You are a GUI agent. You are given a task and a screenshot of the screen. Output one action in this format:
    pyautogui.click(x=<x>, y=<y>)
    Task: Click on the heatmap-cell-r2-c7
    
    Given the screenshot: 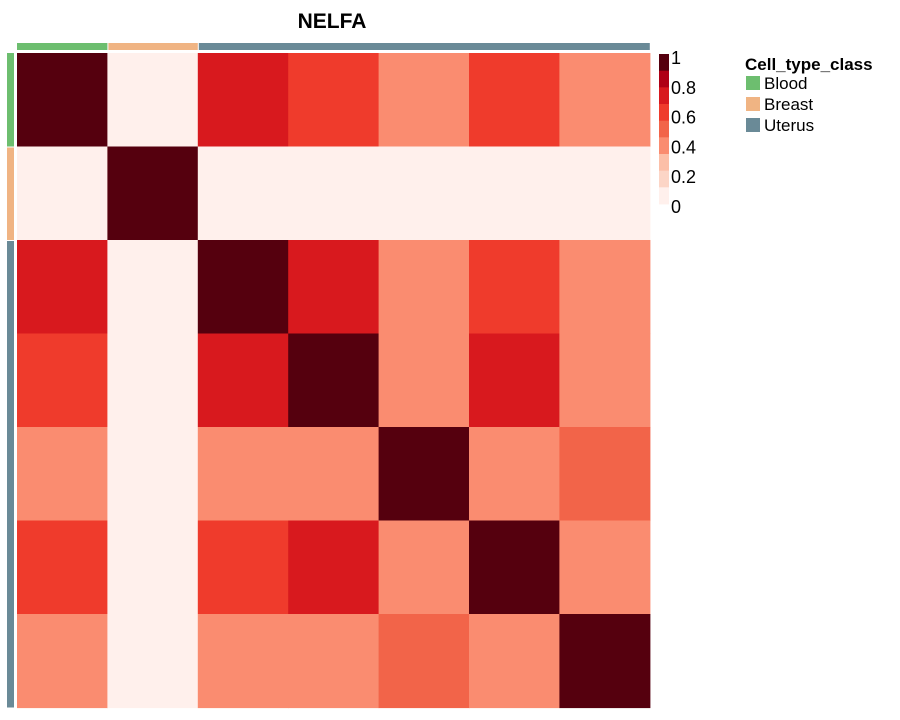 What is the action you would take?
    pyautogui.click(x=605, y=193)
    